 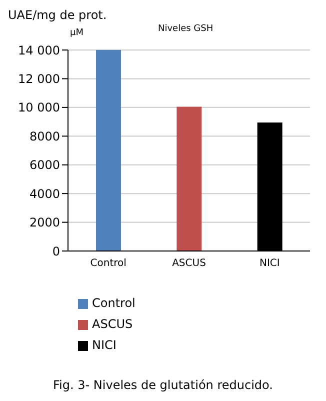 I want to click on text: μM, so click(x=77, y=33).